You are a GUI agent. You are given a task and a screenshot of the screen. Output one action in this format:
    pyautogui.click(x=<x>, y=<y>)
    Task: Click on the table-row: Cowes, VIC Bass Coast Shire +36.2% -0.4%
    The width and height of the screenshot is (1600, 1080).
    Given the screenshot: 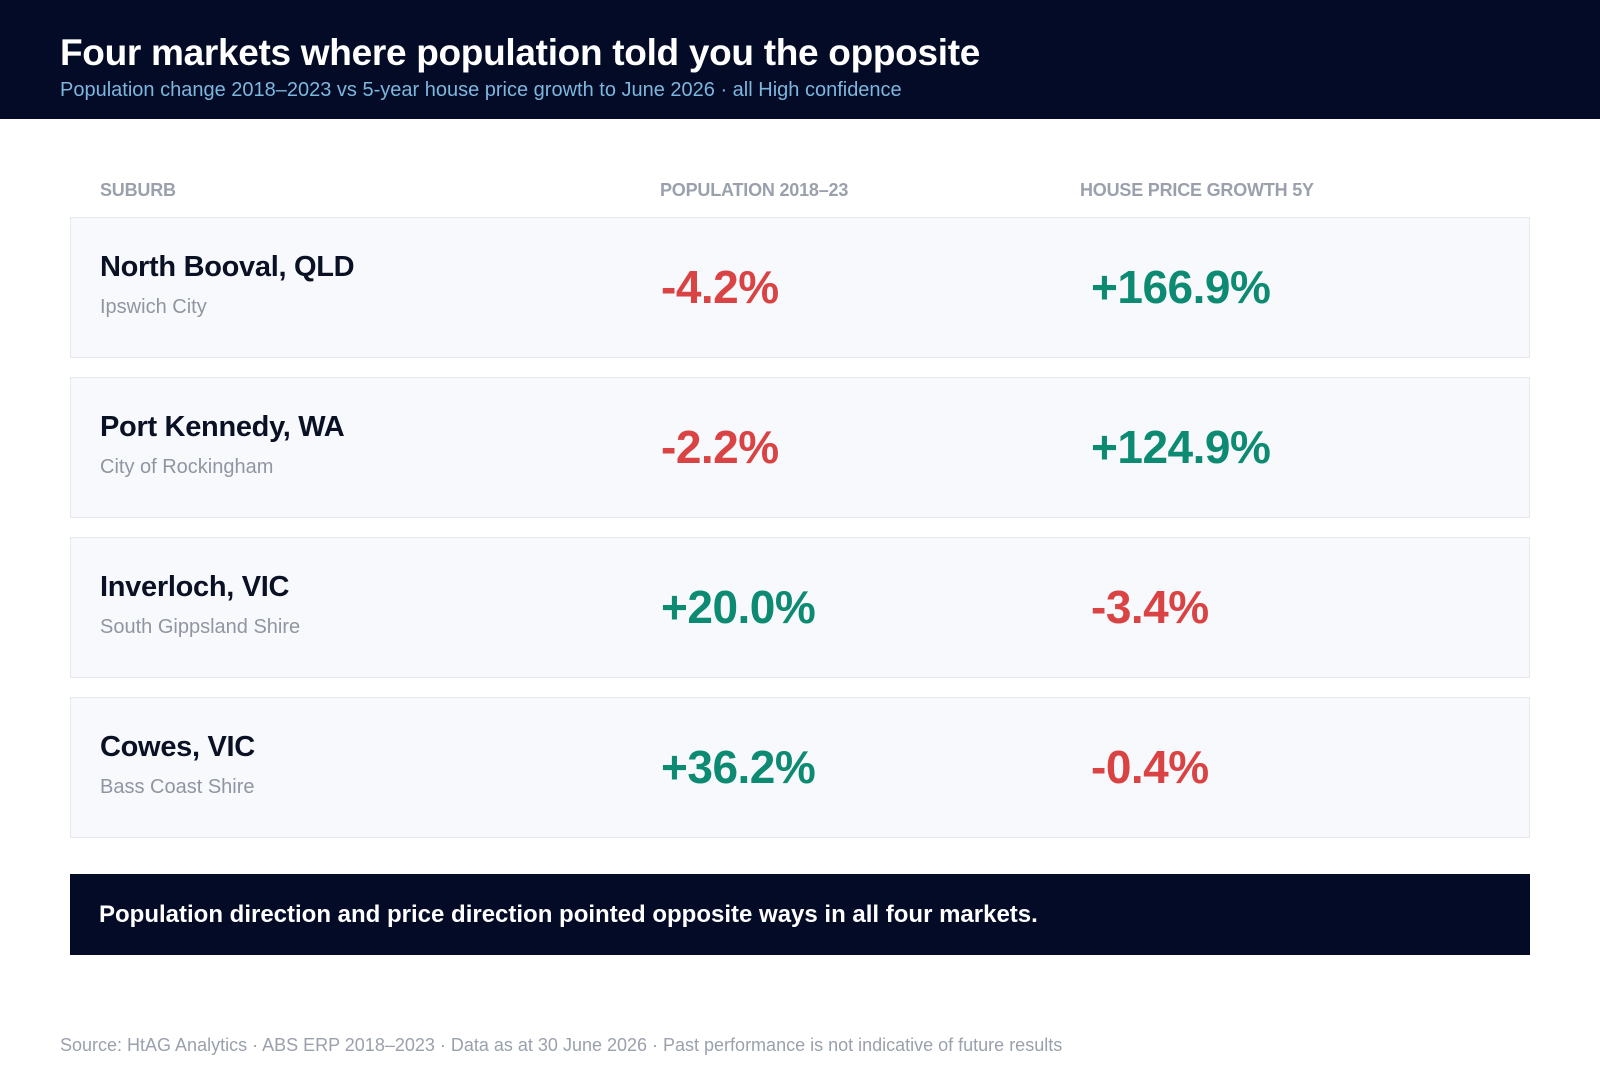 What is the action you would take?
    pyautogui.click(x=800, y=767)
    